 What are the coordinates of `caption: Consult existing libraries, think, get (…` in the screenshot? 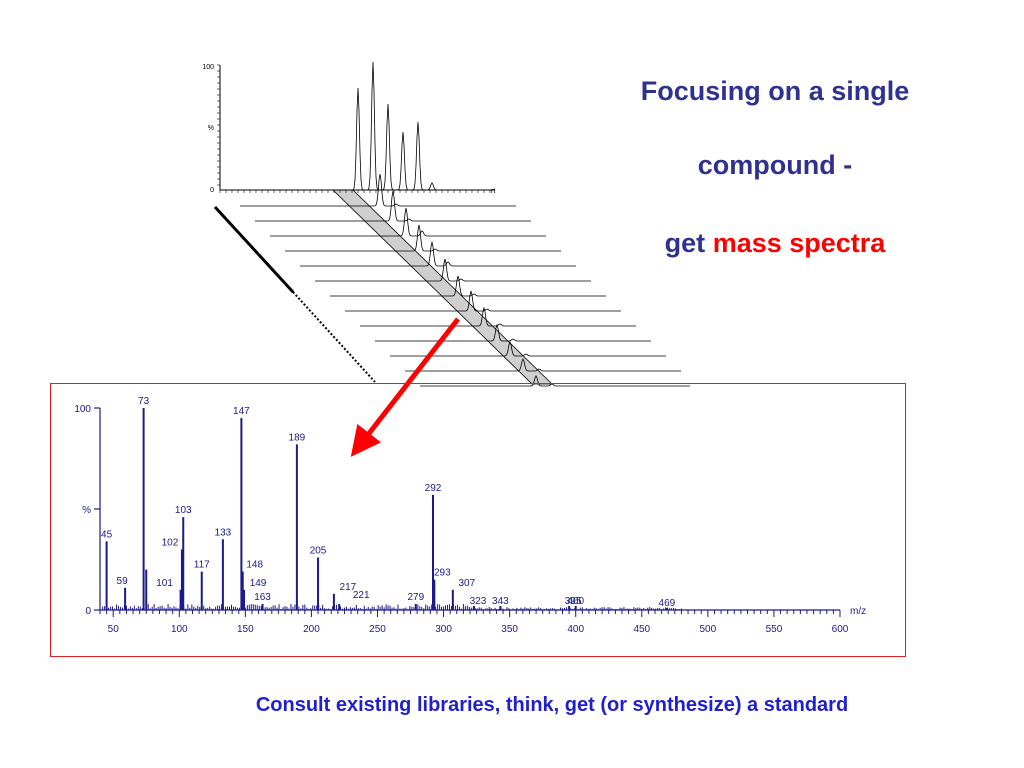 It's located at (552, 705).